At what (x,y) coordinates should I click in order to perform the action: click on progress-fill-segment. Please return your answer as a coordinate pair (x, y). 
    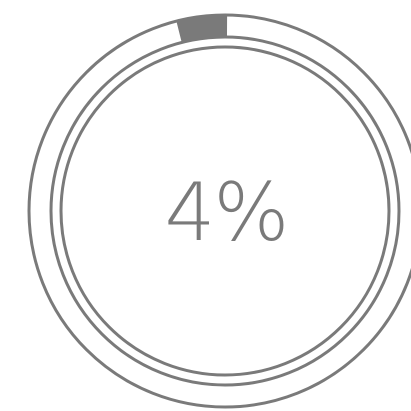
    Looking at the image, I should click on (202, 29).